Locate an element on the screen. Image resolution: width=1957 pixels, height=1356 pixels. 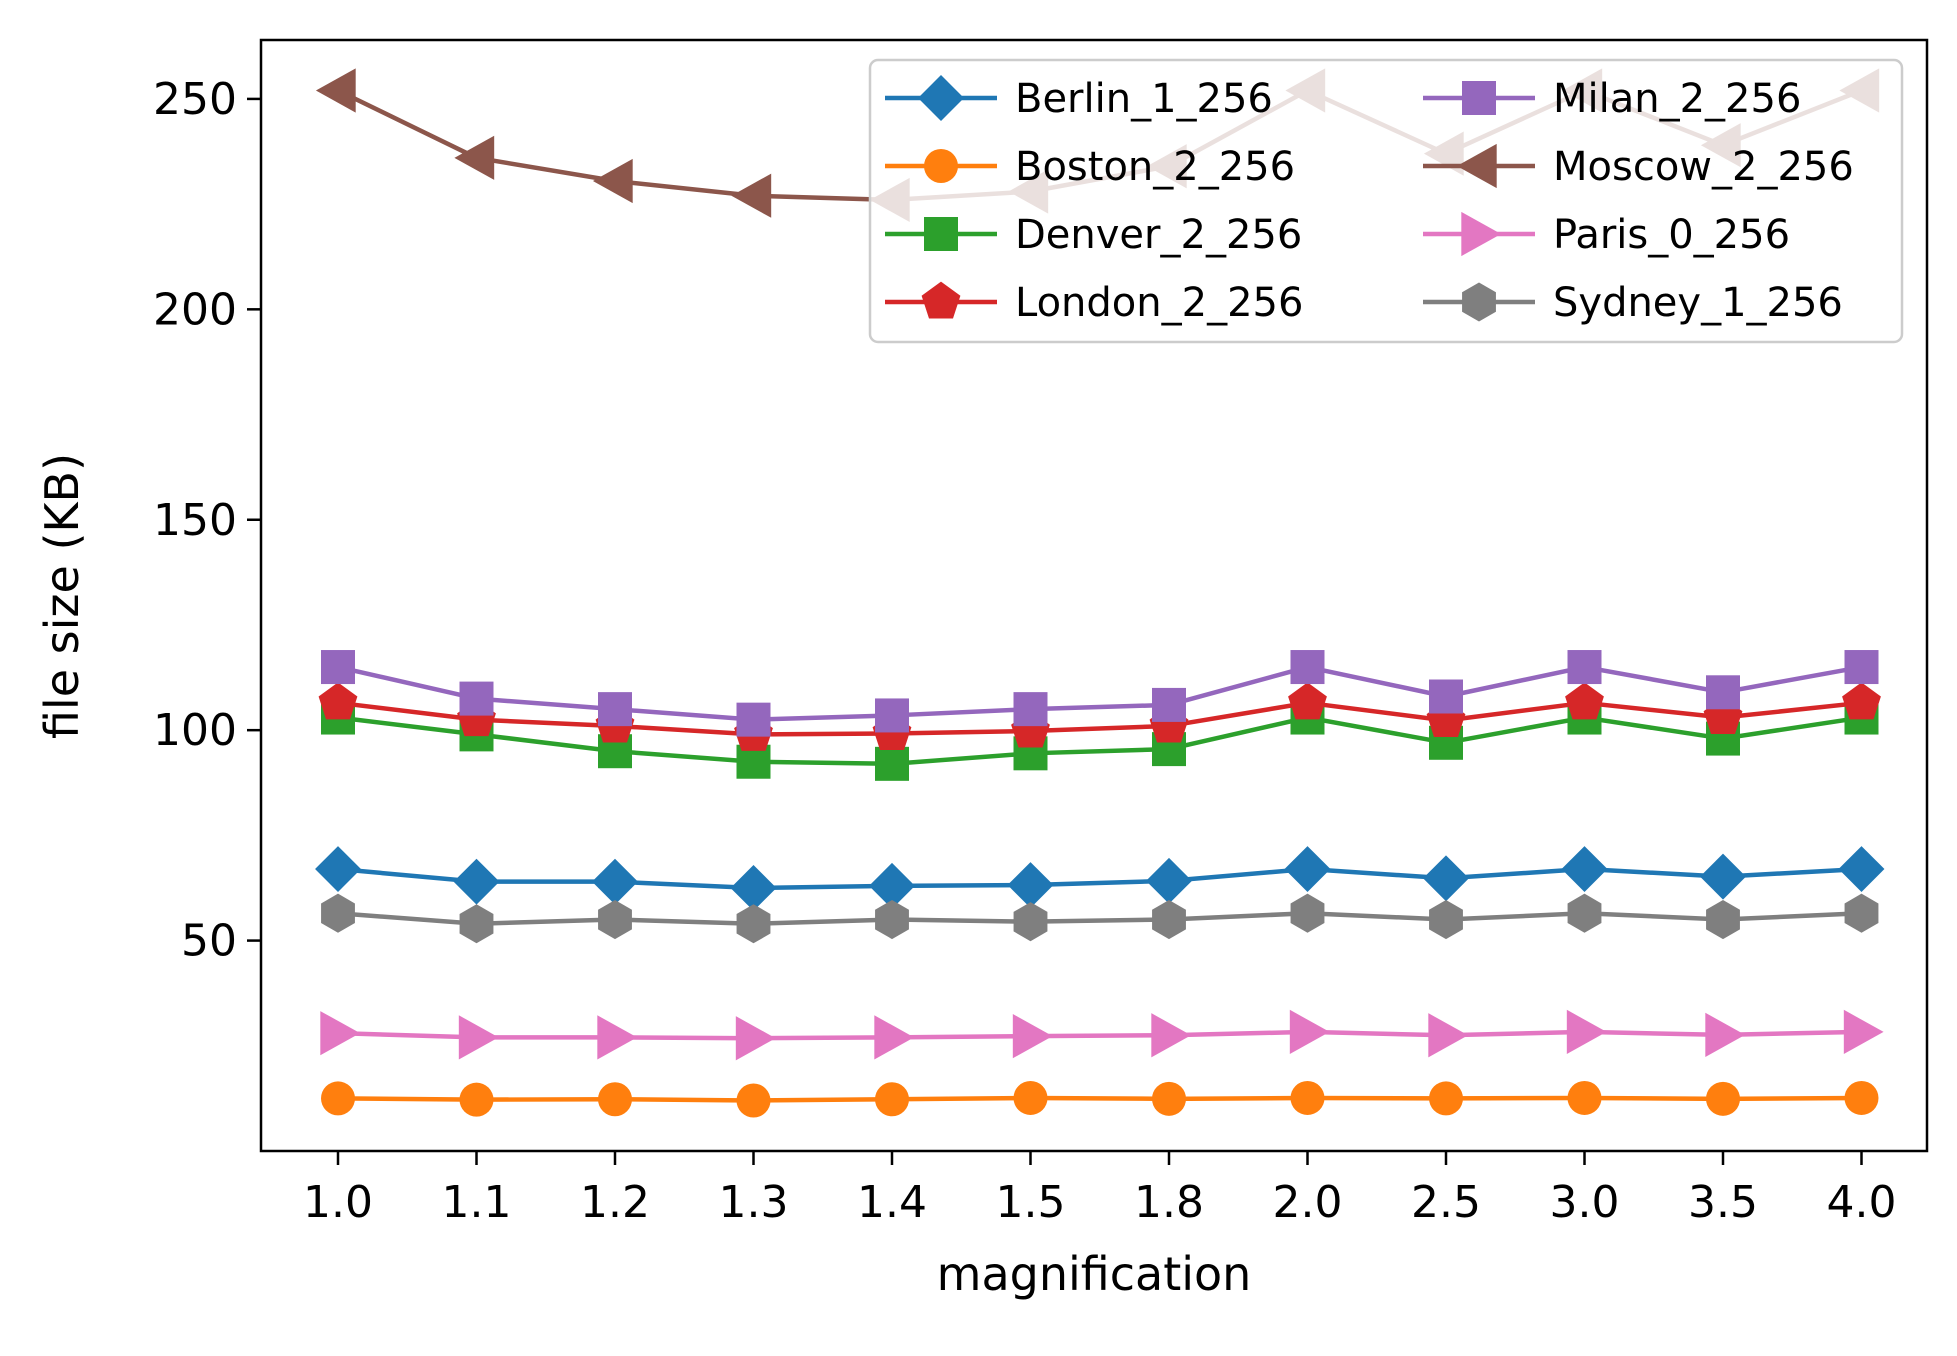
x-tick-label: 1.1 is located at coordinates (477, 1202).